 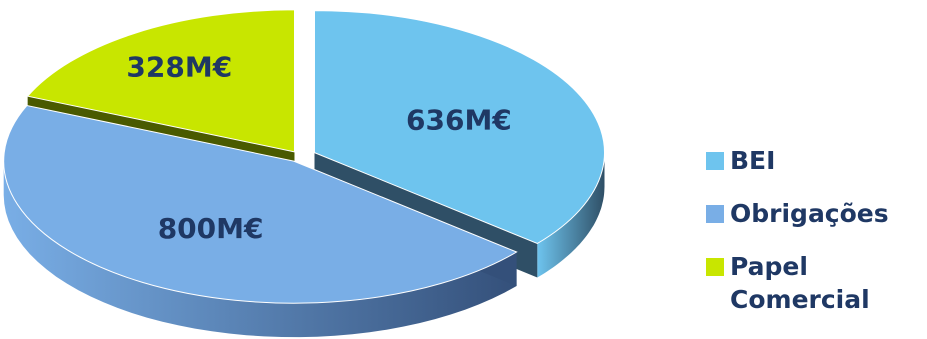 What do you see at coordinates (179, 67) in the screenshot?
I see `data-label-papel-comercial: 328M€` at bounding box center [179, 67].